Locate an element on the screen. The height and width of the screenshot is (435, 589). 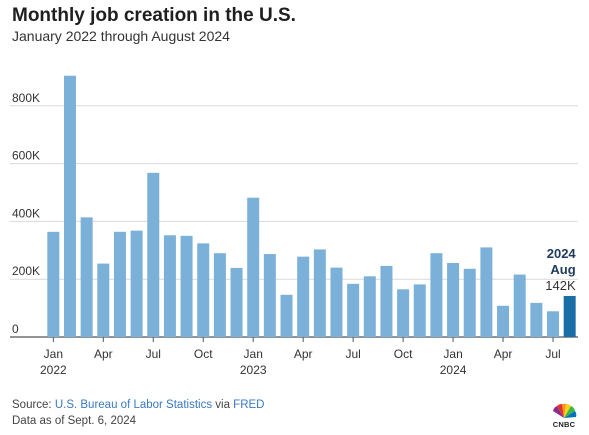
bar-sep-2023 is located at coordinates (386, 301).